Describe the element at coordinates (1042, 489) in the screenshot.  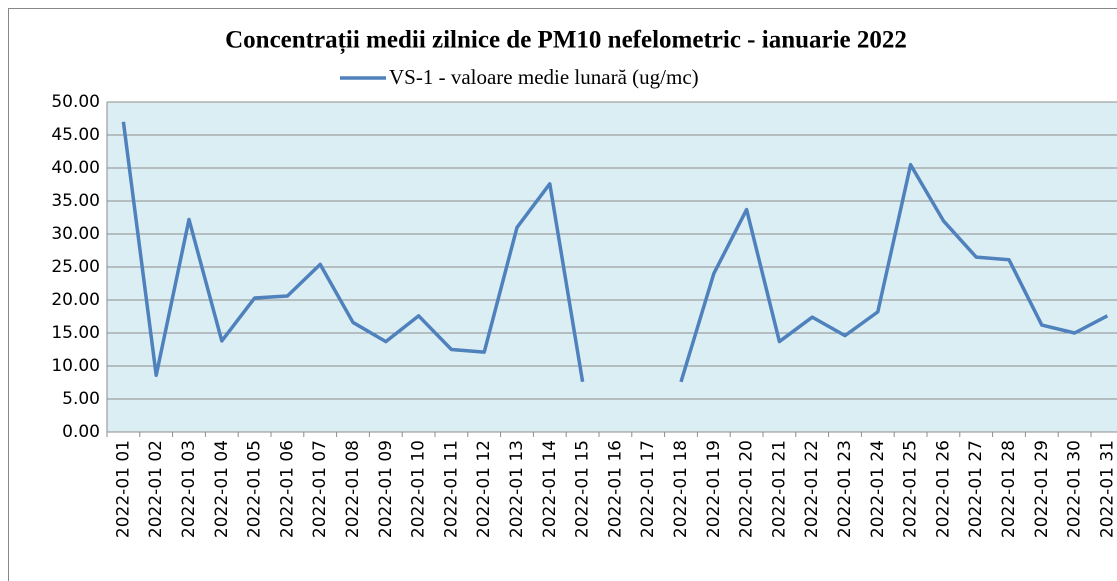
I see `x-tick-label: 2022-01 29` at that location.